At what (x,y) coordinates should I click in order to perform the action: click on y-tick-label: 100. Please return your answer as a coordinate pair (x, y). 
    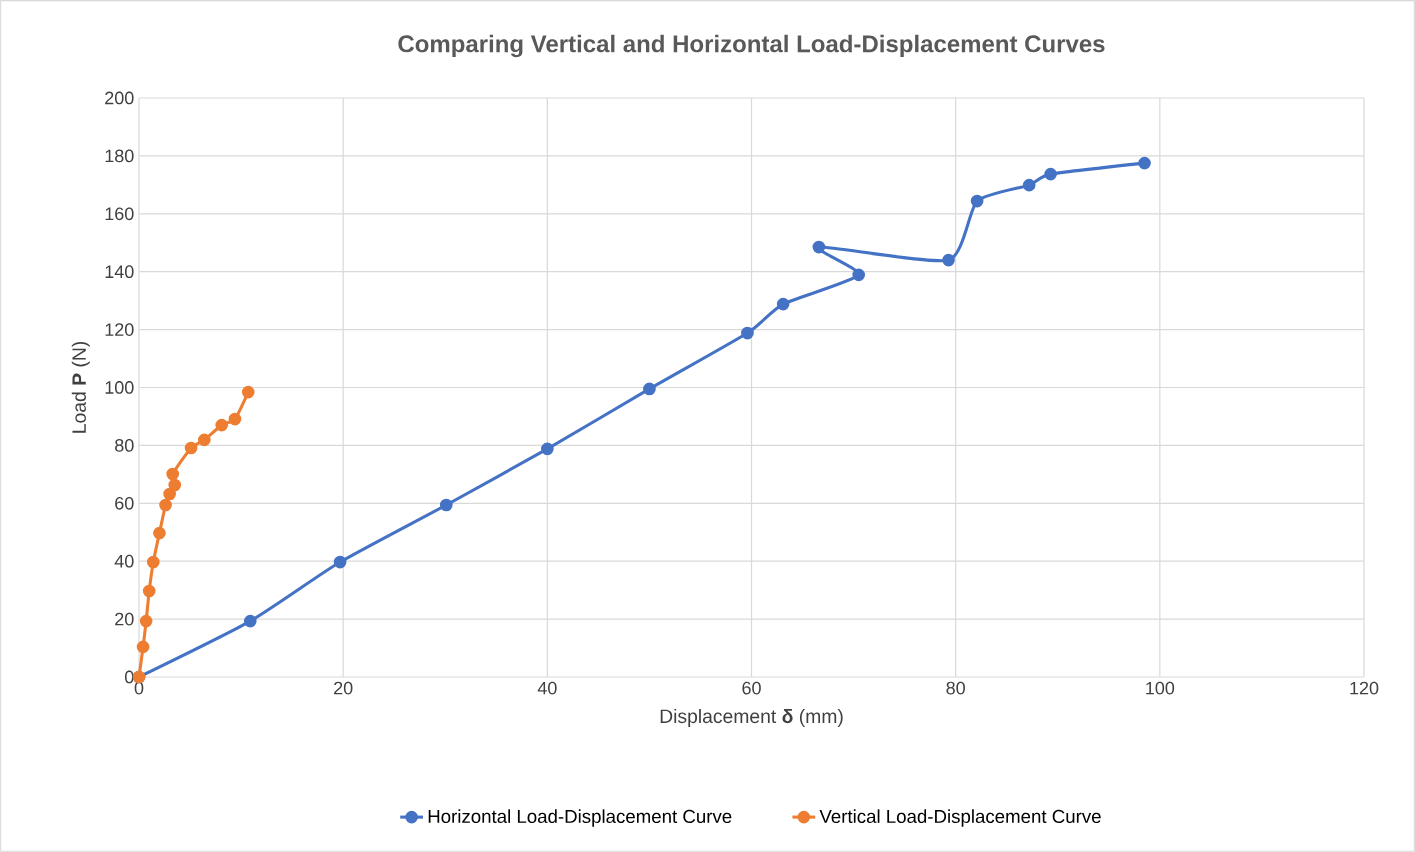
    Looking at the image, I should click on (119, 387).